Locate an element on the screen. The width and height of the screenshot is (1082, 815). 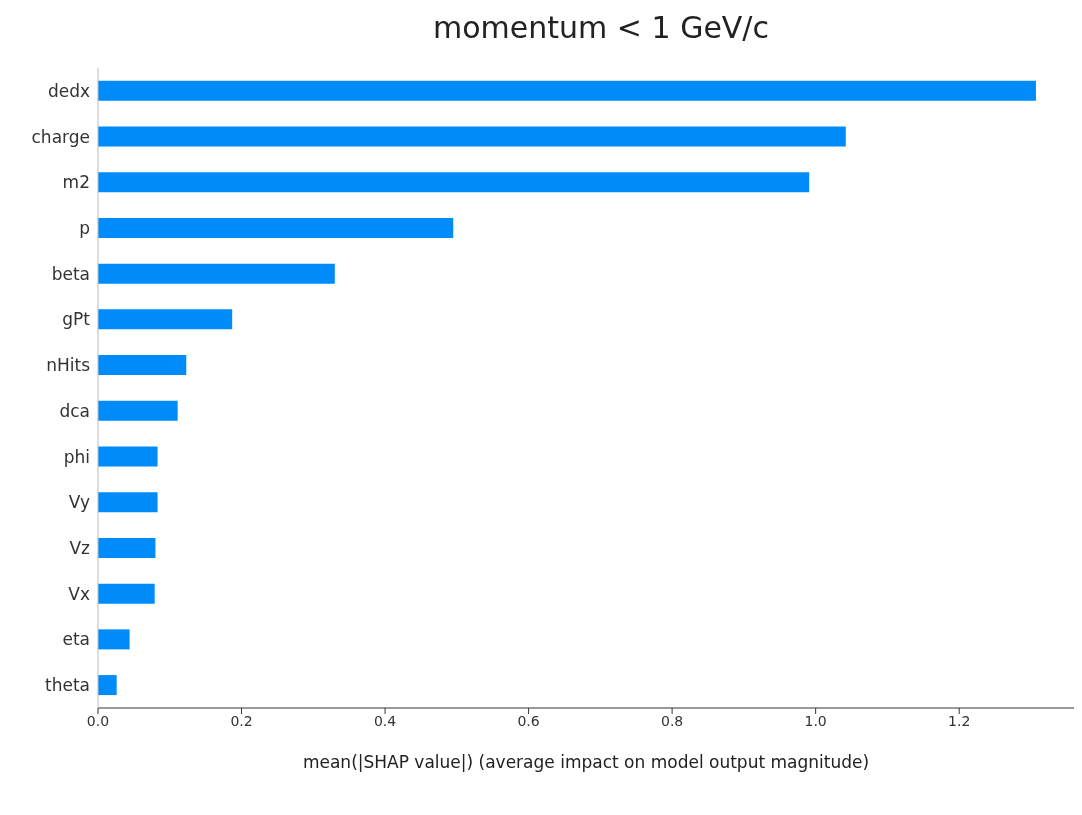
y-tick-label: beta is located at coordinates (70, 273).